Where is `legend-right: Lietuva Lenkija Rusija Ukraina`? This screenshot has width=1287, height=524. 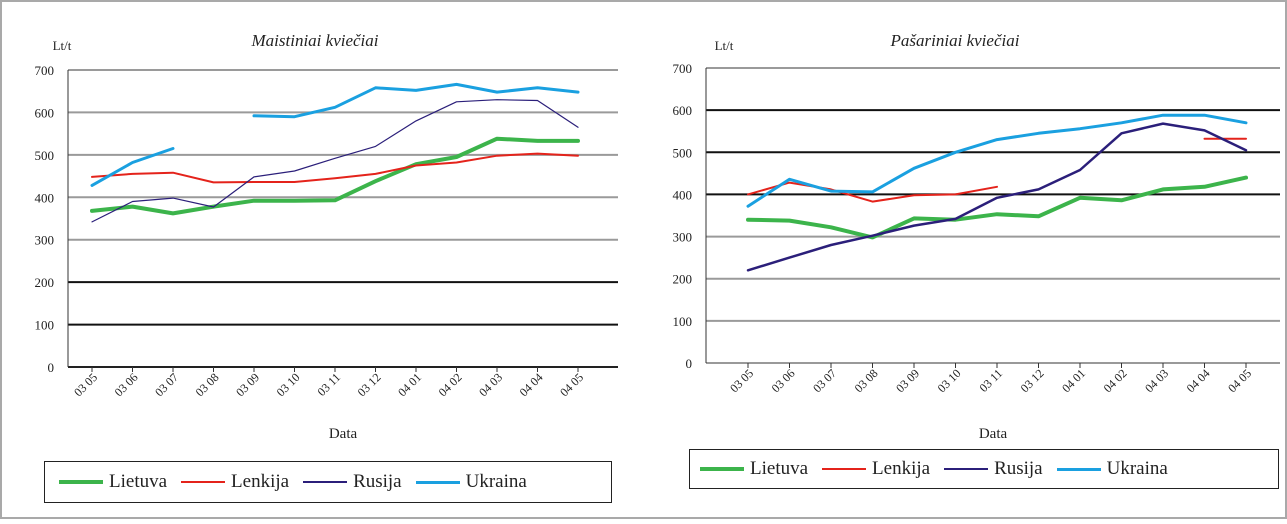
legend-right: Lietuva Lenkija Rusija Ukraina is located at coordinates (984, 469).